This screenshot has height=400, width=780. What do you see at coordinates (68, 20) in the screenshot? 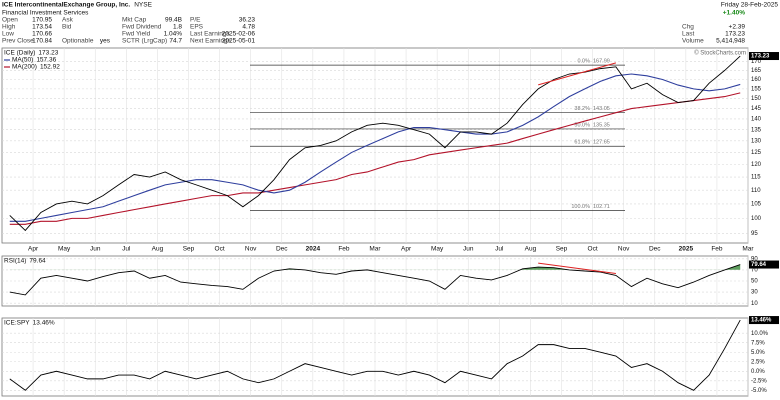
I see `field-label: Ask` at bounding box center [68, 20].